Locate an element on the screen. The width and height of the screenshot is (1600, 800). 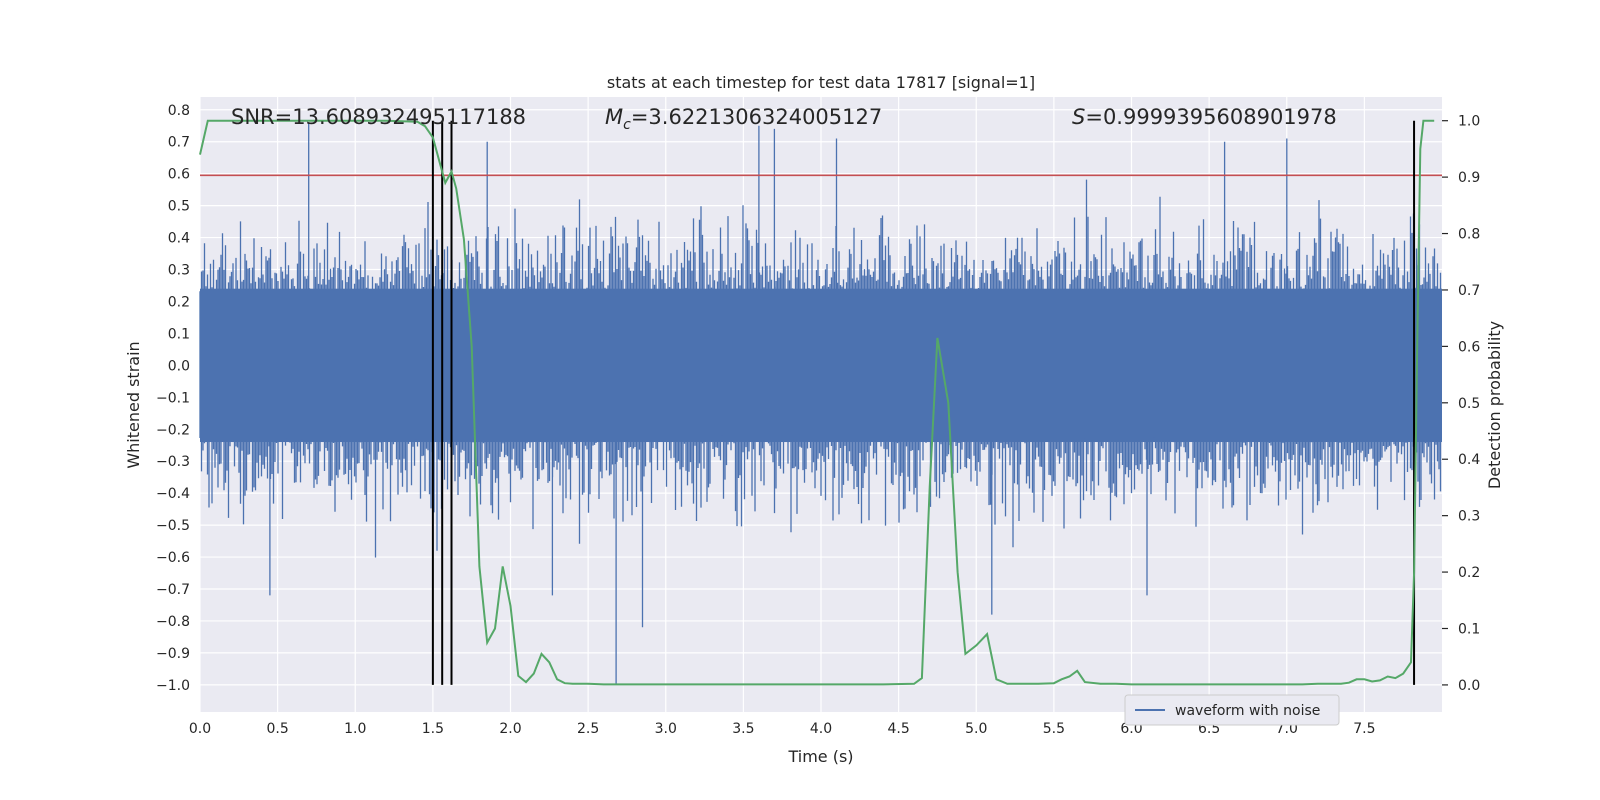
y-right-tick-label: 0.0 is located at coordinates (1469, 686).